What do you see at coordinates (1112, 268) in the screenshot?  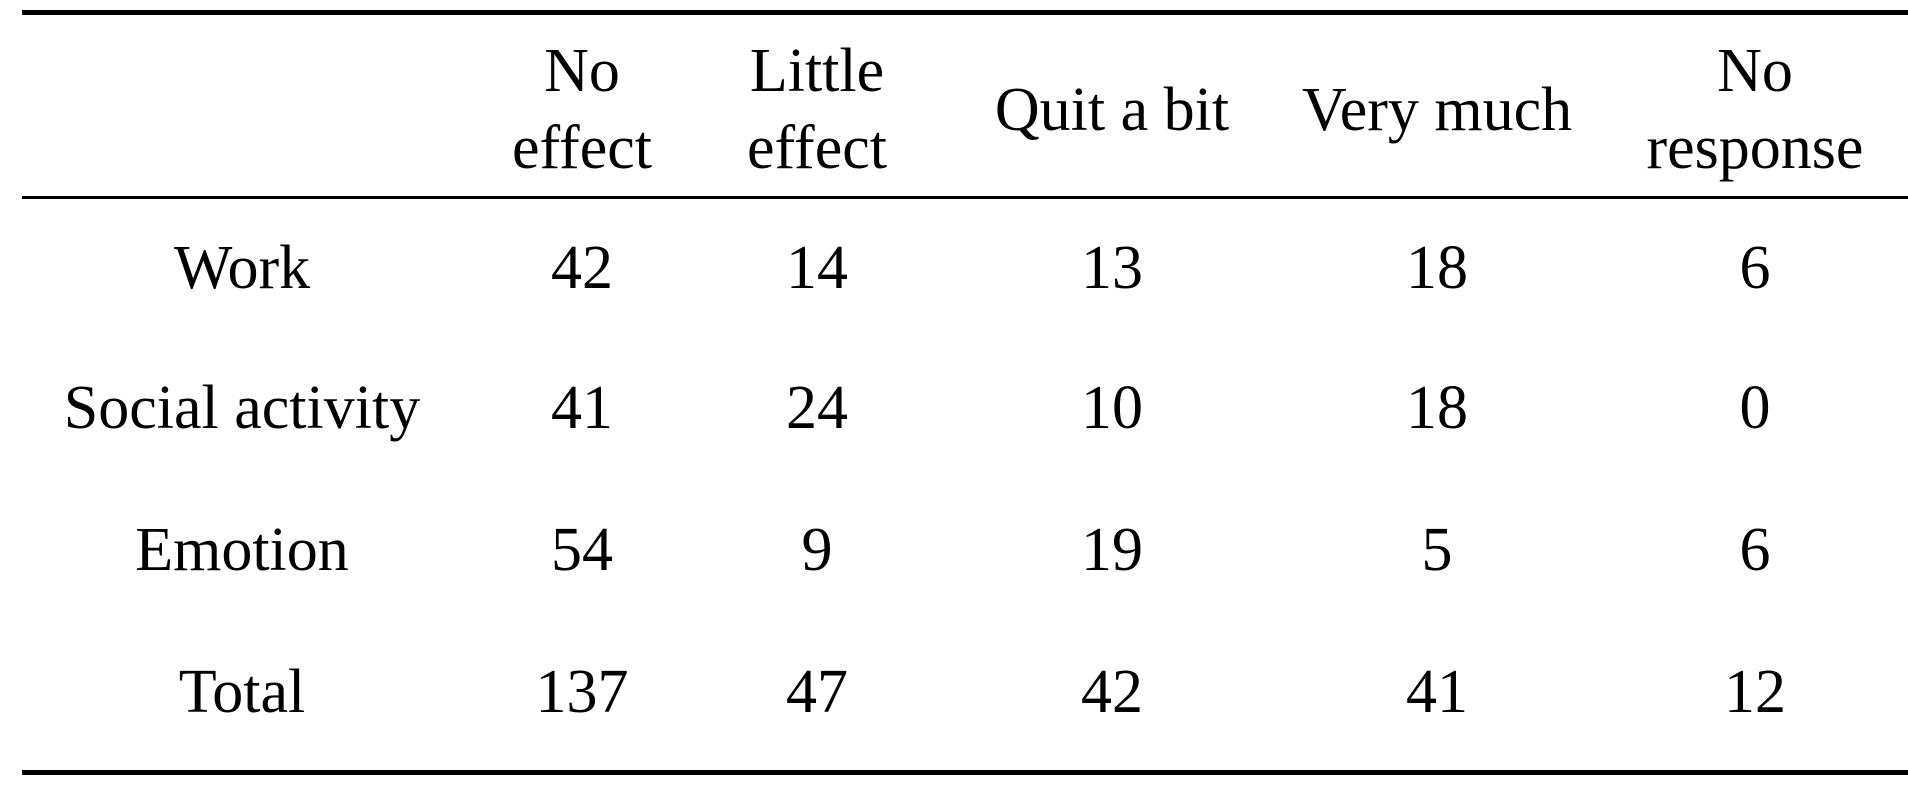 I see `table-cell: 13` at bounding box center [1112, 268].